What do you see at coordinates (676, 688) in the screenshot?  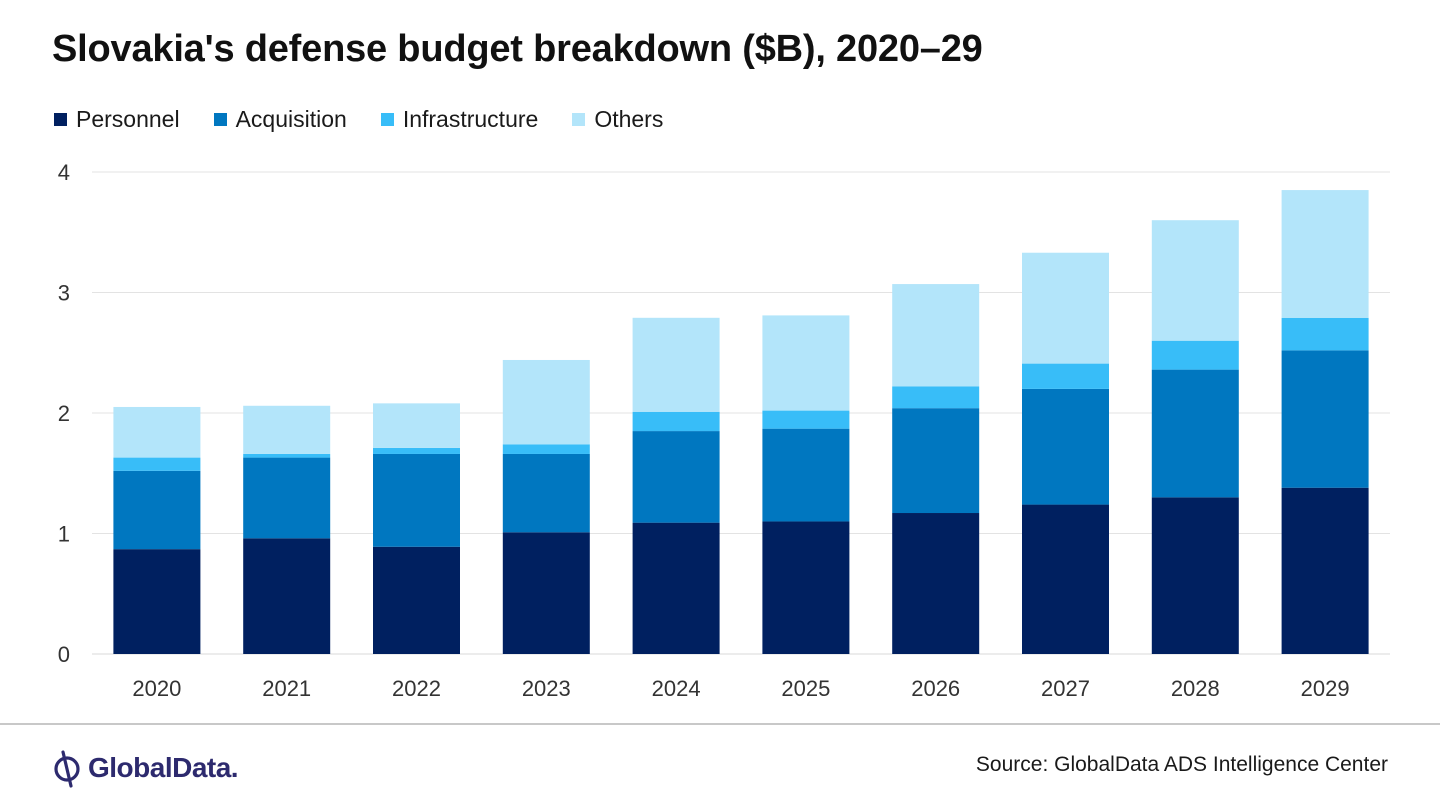 I see `x-tick-label: 2024` at bounding box center [676, 688].